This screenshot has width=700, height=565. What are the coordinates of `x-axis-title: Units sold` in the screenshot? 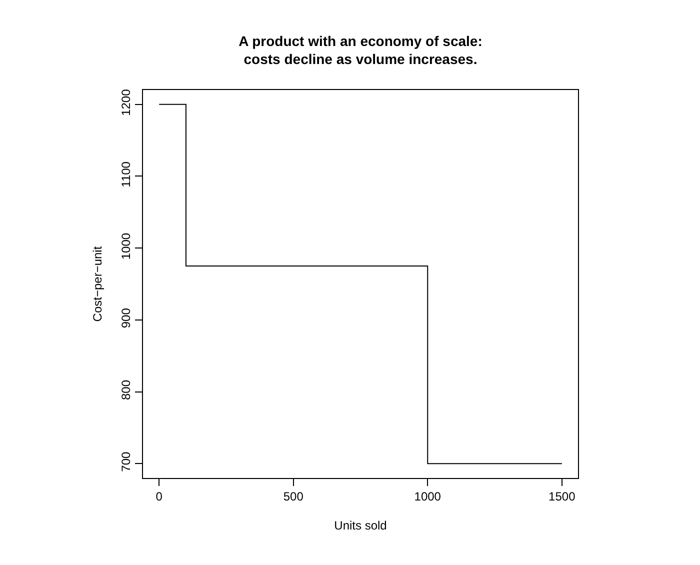 It's located at (360, 525).